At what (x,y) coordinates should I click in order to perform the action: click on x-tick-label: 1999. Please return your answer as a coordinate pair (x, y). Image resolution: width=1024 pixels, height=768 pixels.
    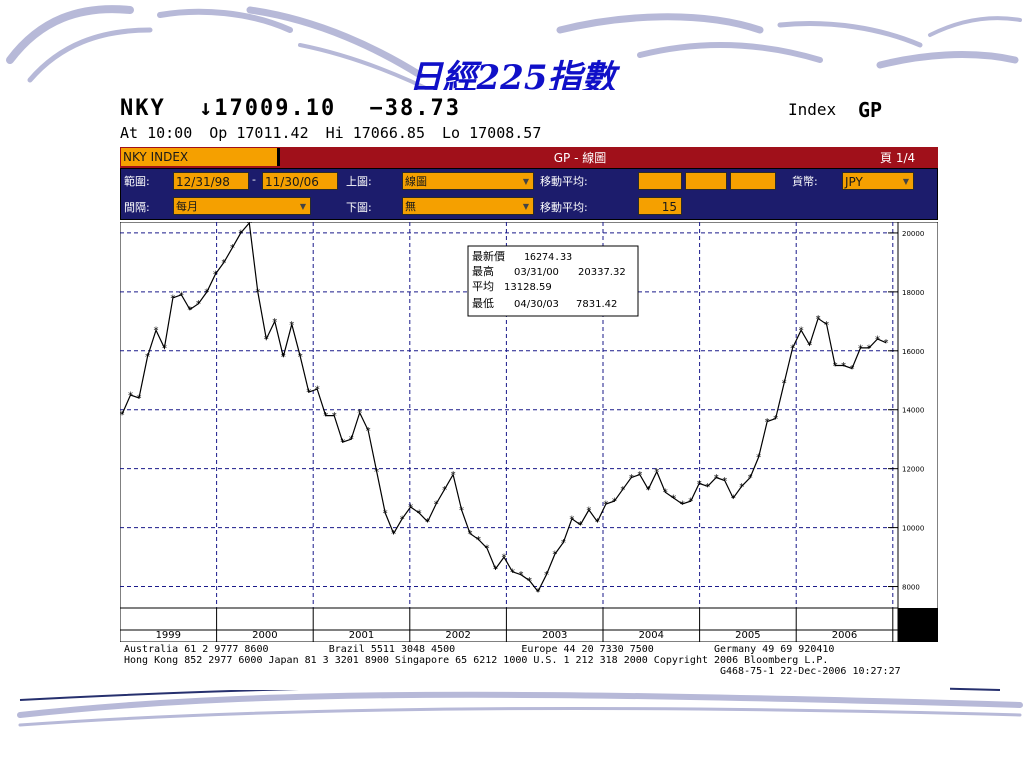
    Looking at the image, I should click on (168, 635).